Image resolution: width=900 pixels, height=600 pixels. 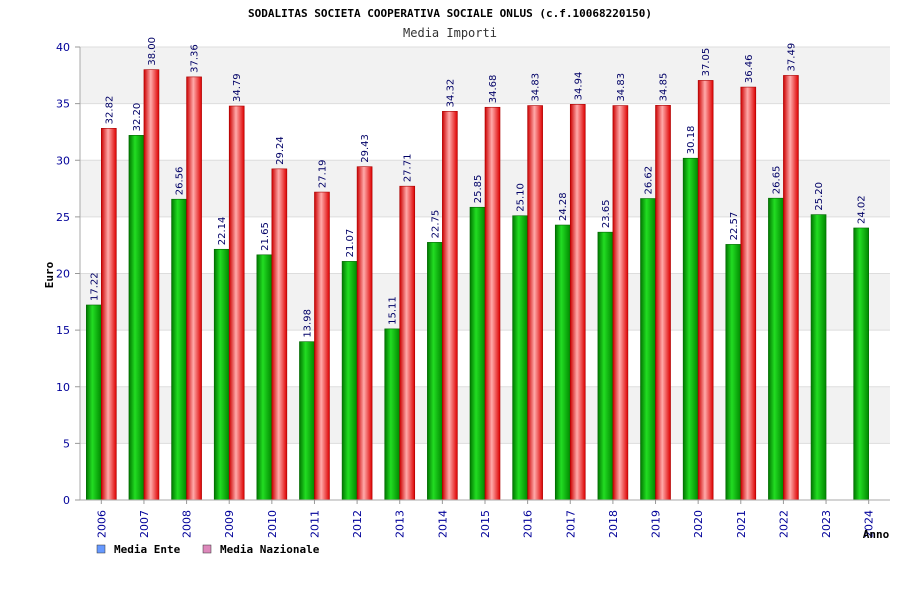 I want to click on x-tick-label: 2024, so click(x=869, y=524).